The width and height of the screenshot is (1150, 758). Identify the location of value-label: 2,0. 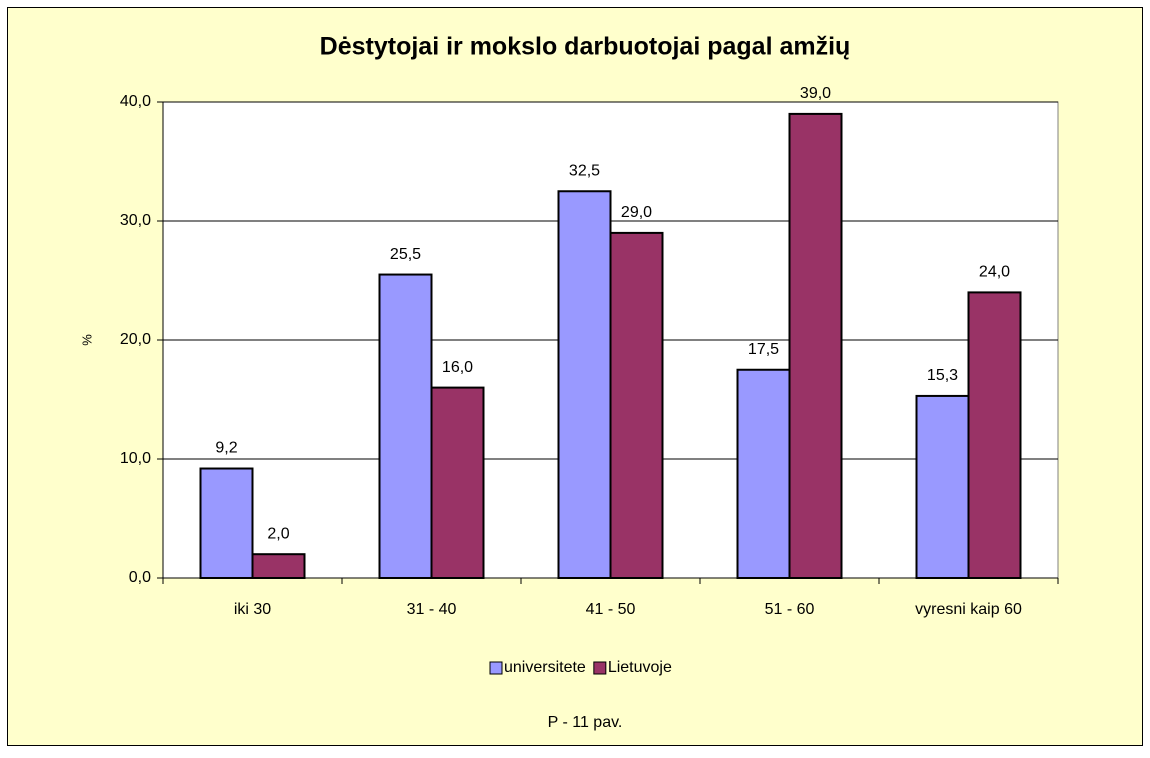
(278, 533).